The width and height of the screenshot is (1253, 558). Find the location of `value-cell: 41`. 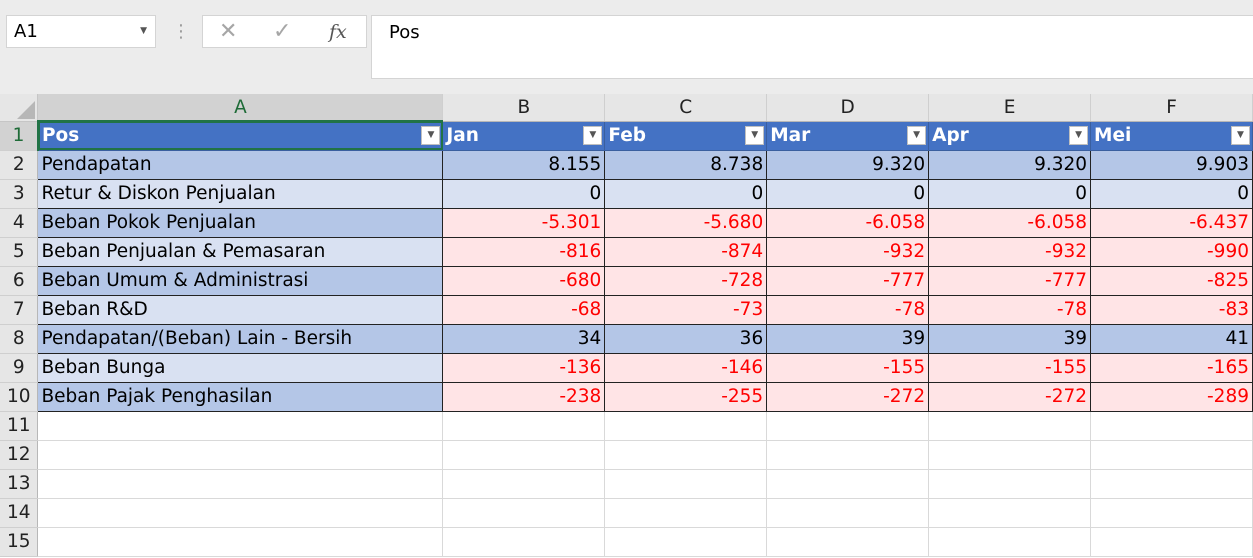

value-cell: 41 is located at coordinates (1171, 338).